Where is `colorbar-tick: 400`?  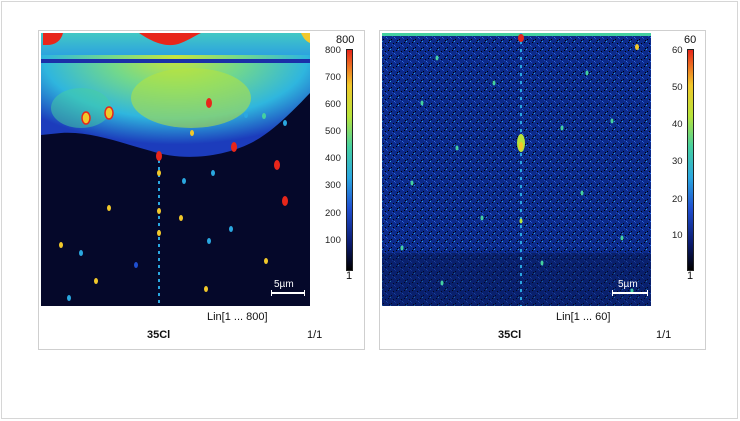 colorbar-tick: 400 is located at coordinates (333, 158).